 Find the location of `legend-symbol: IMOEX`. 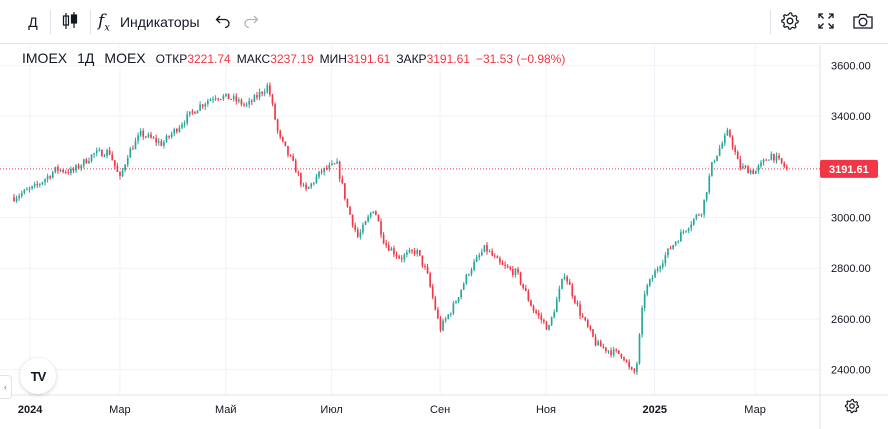

legend-symbol: IMOEX is located at coordinates (45, 58).